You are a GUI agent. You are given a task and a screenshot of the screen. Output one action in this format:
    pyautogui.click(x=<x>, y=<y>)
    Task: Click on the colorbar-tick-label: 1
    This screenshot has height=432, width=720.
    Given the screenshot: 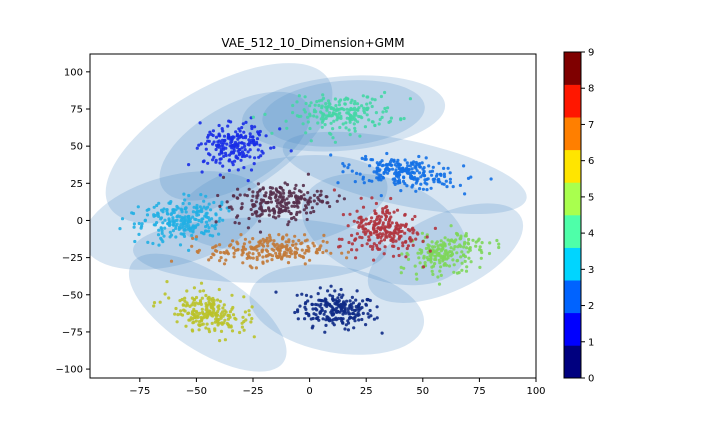 What is the action you would take?
    pyautogui.click(x=591, y=342)
    